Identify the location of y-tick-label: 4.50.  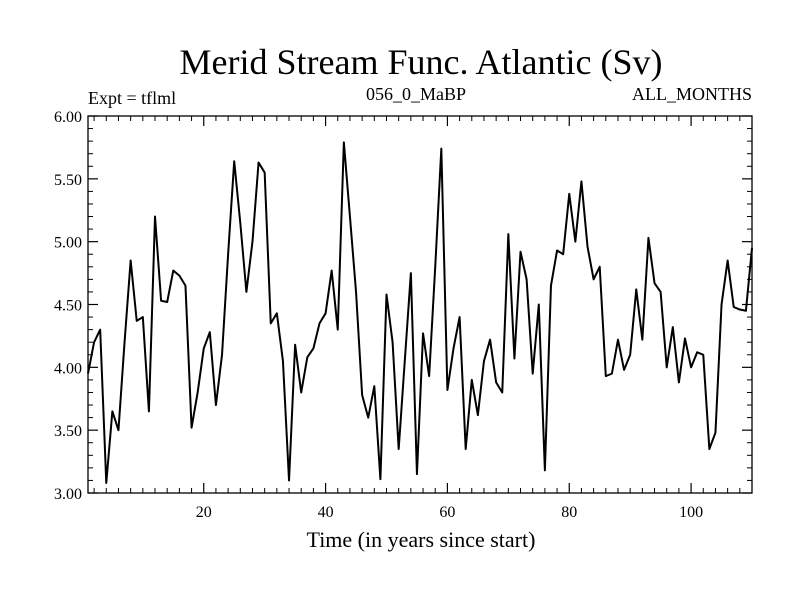
(68, 306).